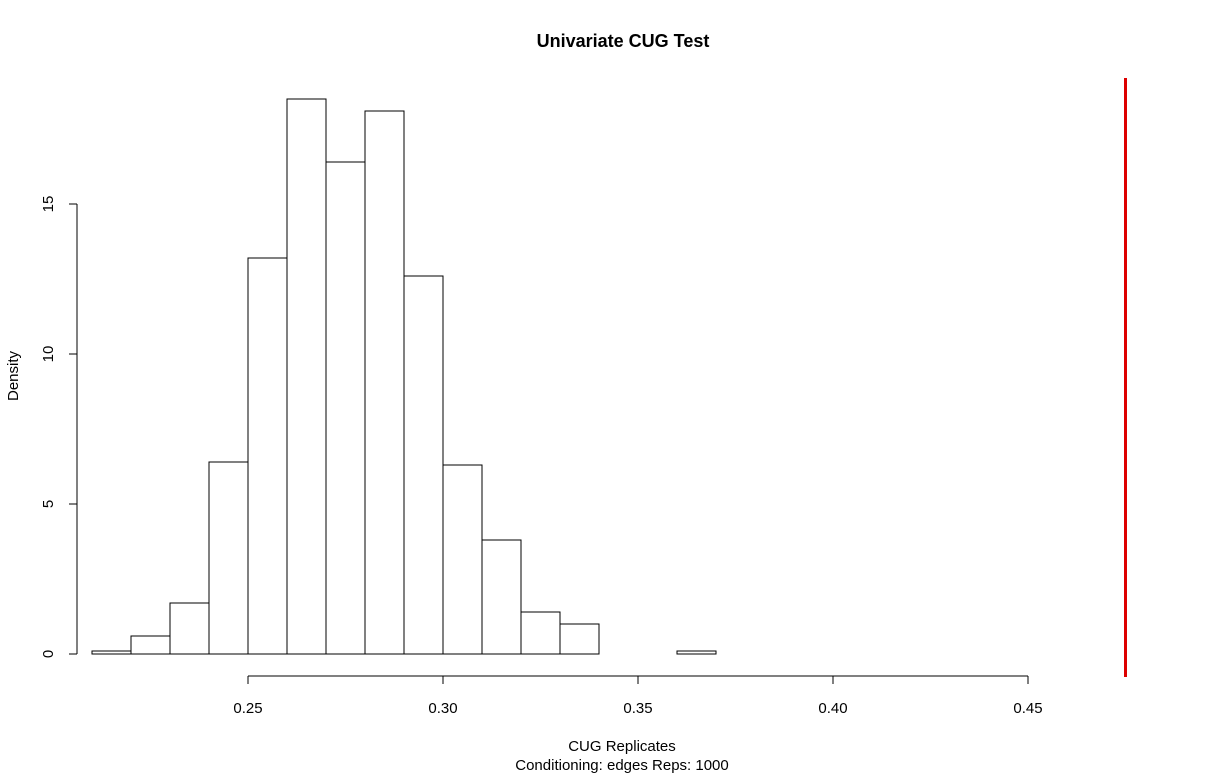 The image size is (1208, 775). What do you see at coordinates (247, 708) in the screenshot?
I see `x-tick-label: 0.25` at bounding box center [247, 708].